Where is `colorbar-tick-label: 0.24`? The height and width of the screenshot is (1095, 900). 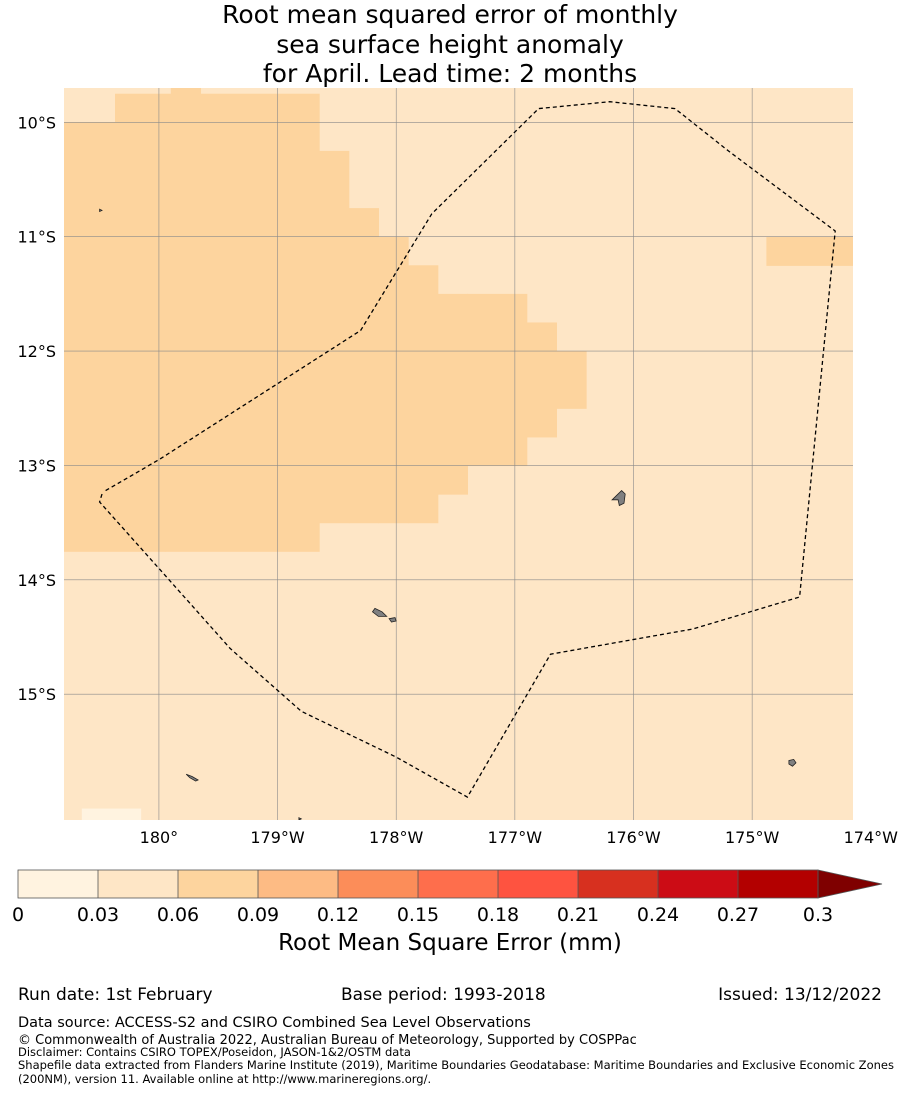
colorbar-tick-label: 0.24 is located at coordinates (658, 915).